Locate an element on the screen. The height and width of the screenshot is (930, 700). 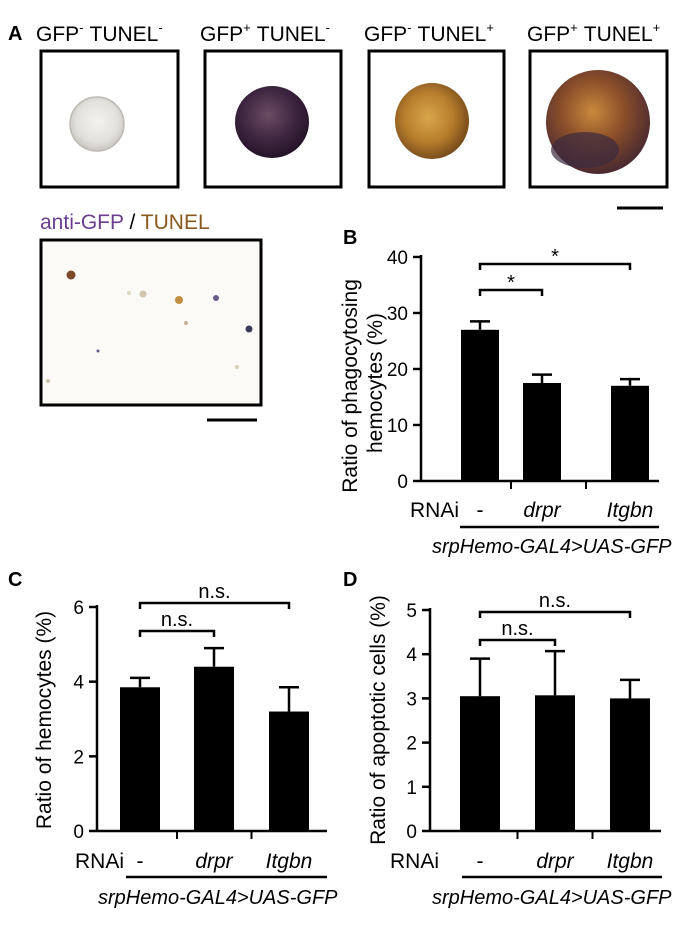
cell-header-2: GFP+ TUNEL- is located at coordinates (265, 33).